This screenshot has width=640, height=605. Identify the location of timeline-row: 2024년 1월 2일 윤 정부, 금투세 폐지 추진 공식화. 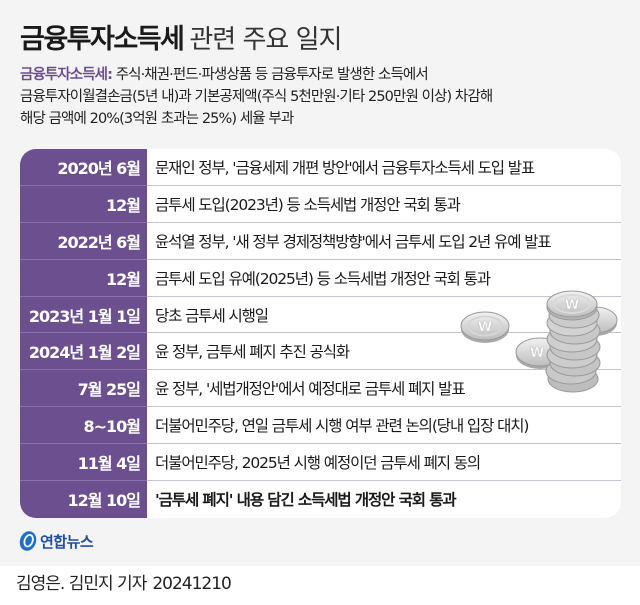
(320, 352).